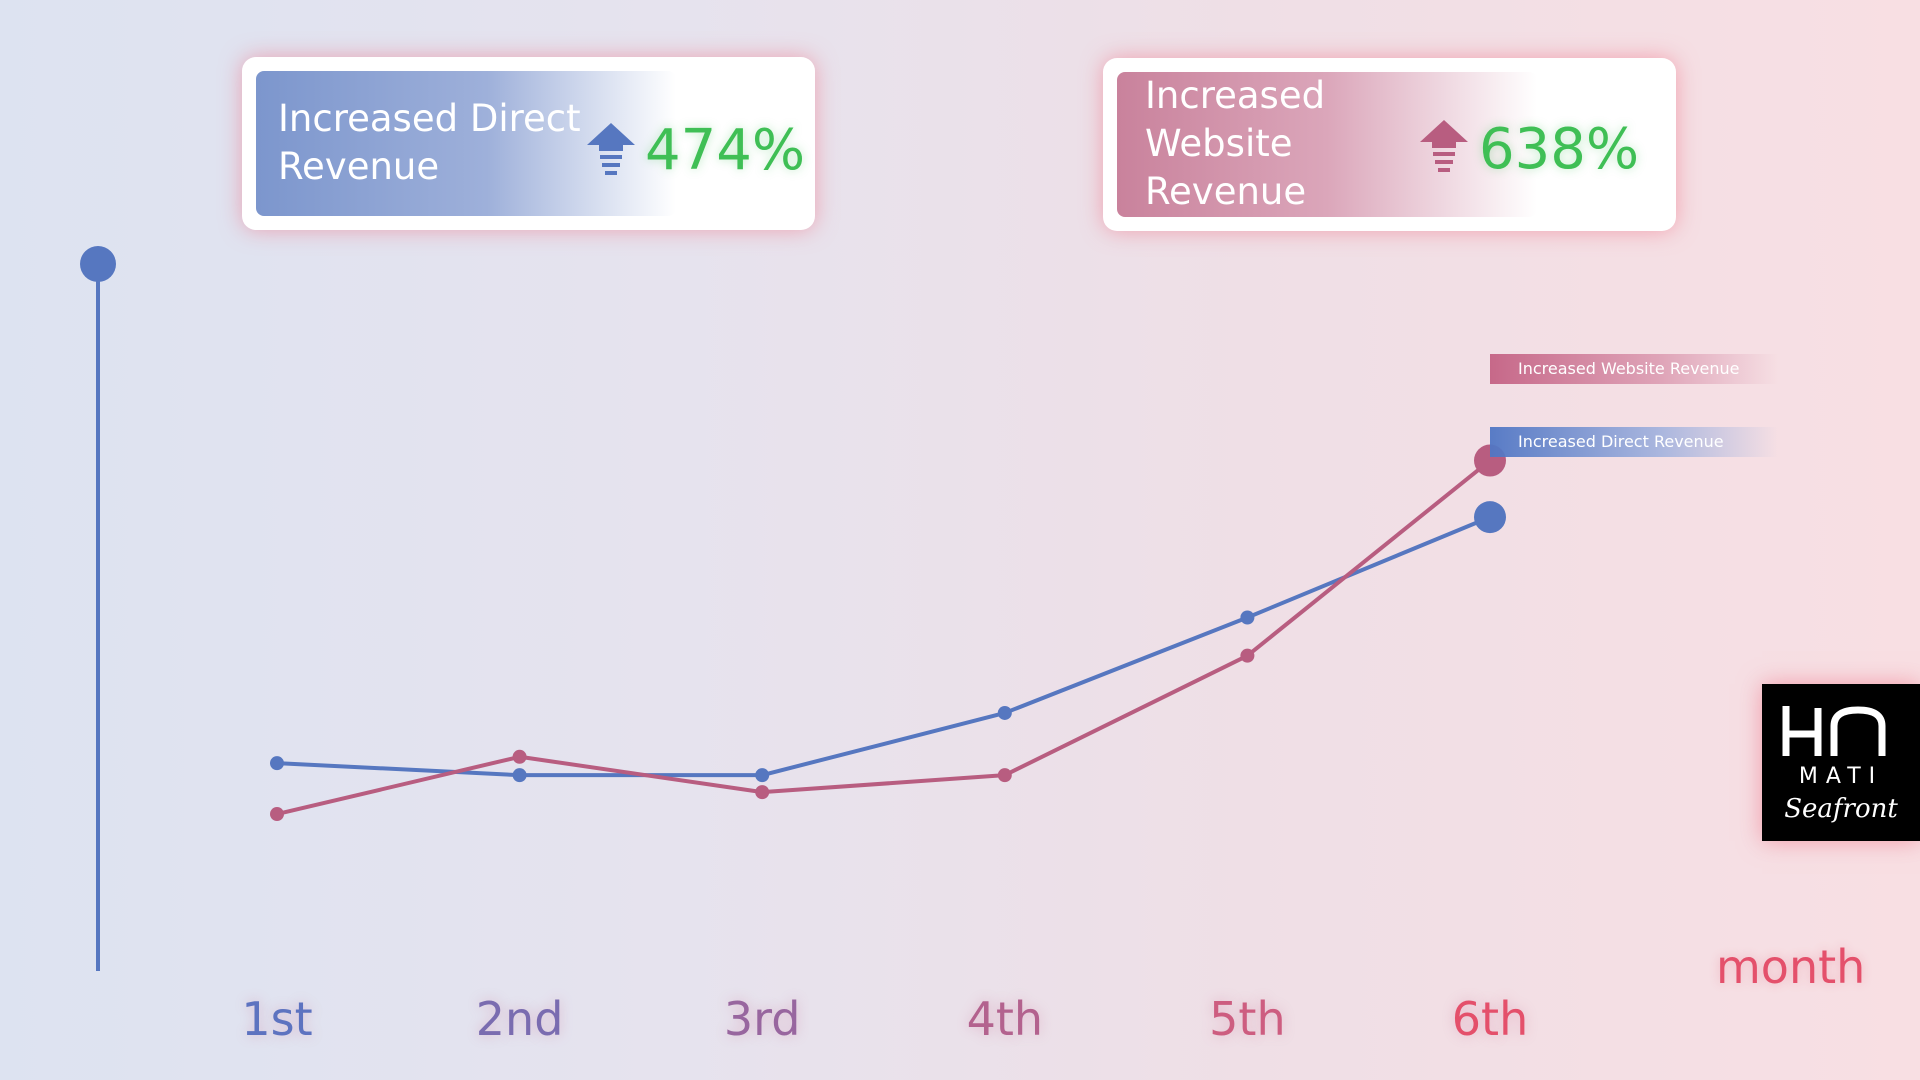 The image size is (1920, 1080). Describe the element at coordinates (725, 150) in the screenshot. I see `direct-revenue-value: 474%` at that location.